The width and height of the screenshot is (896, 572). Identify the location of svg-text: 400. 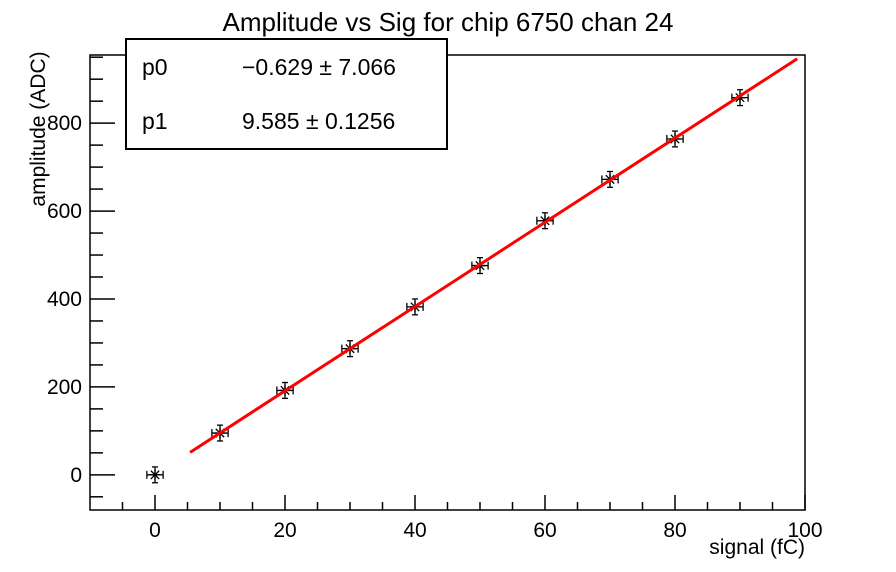
(64, 299).